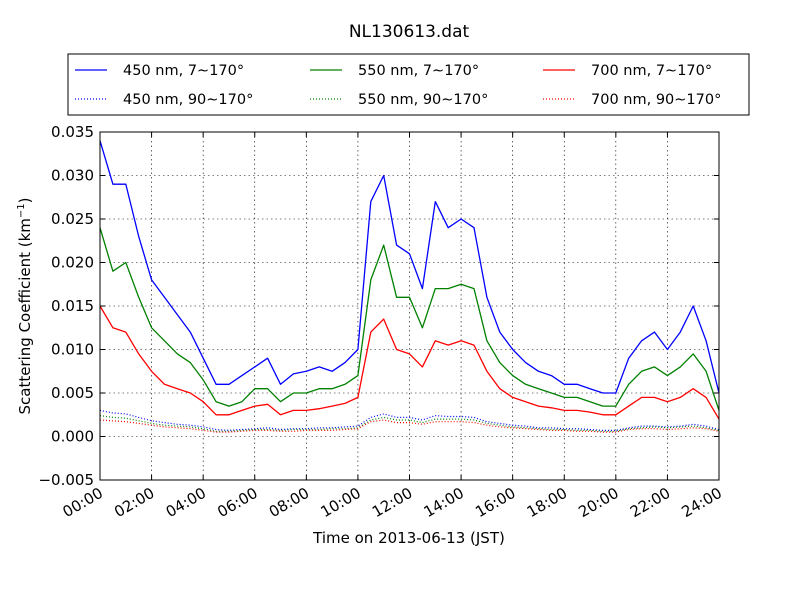  What do you see at coordinates (495, 502) in the screenshot?
I see `x-tick-label: 16:00` at bounding box center [495, 502].